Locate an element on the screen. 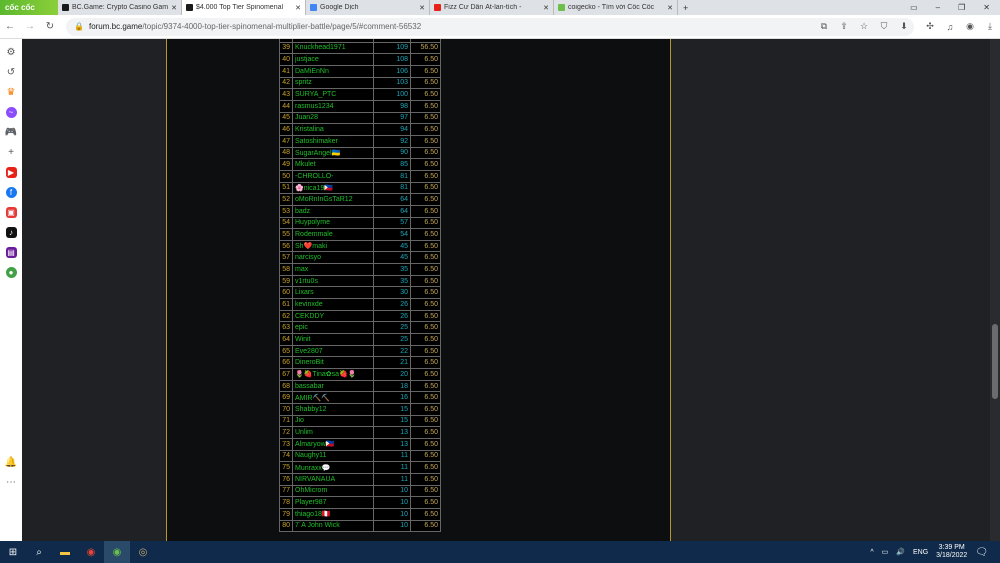 Image resolution: width=1000 pixels, height=563 pixels. score-cell: 97 is located at coordinates (392, 118).